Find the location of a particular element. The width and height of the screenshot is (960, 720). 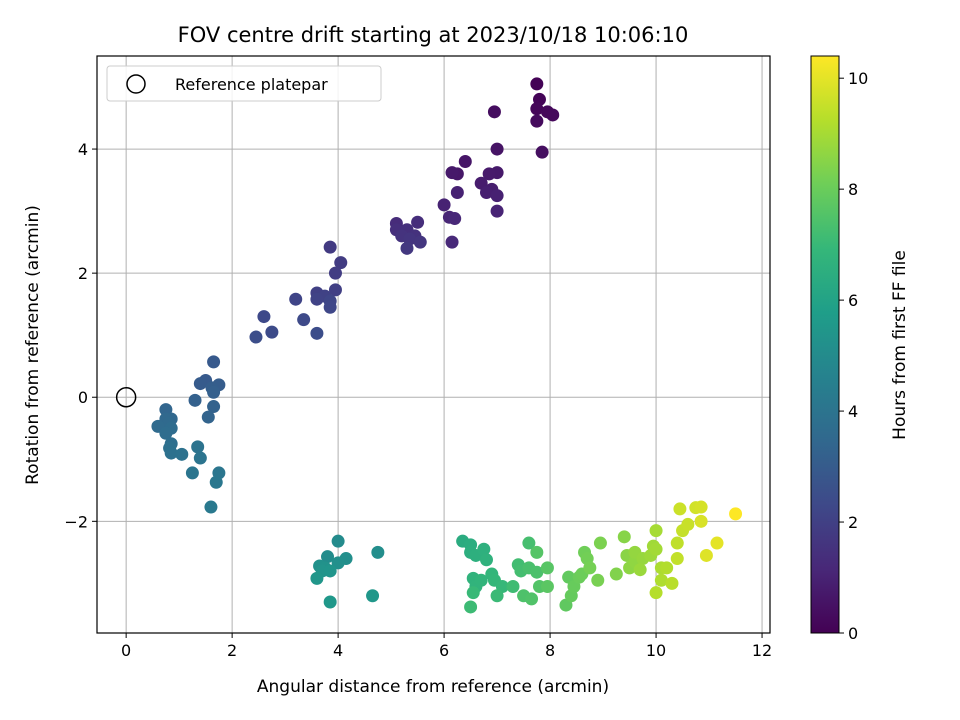

colorbar-label: Hours from first FF file is located at coordinates (900, 345).